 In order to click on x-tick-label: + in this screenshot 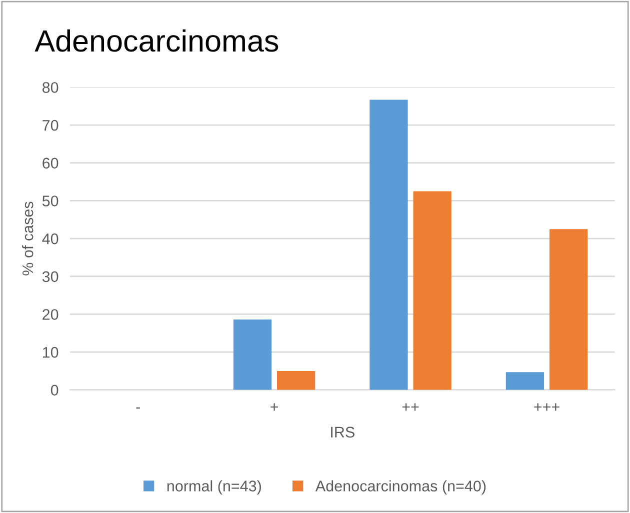, I will do `click(274, 407)`.